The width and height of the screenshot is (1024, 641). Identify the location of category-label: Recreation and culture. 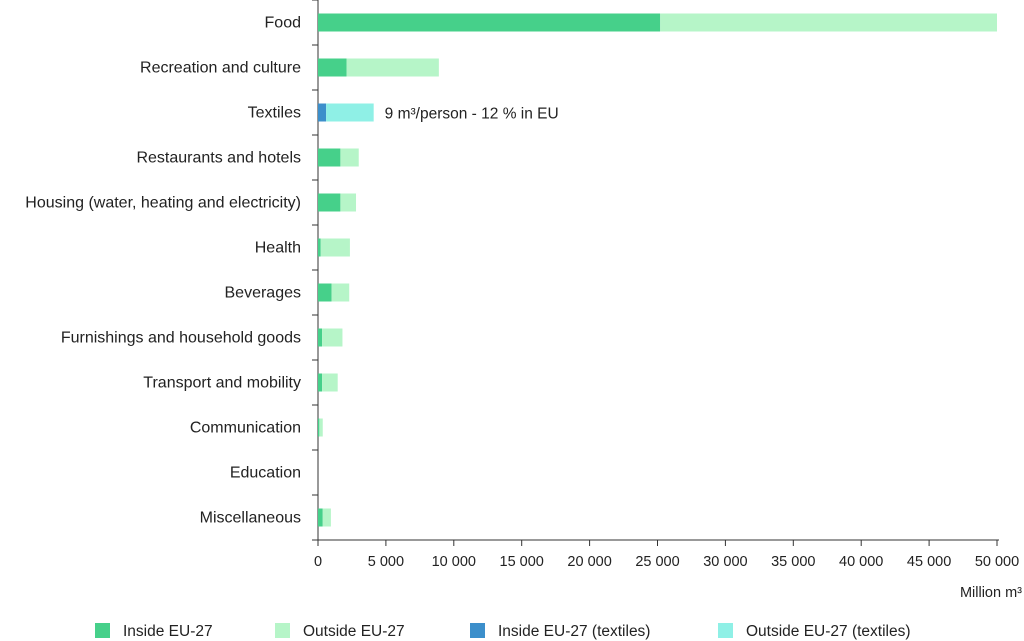
(220, 68).